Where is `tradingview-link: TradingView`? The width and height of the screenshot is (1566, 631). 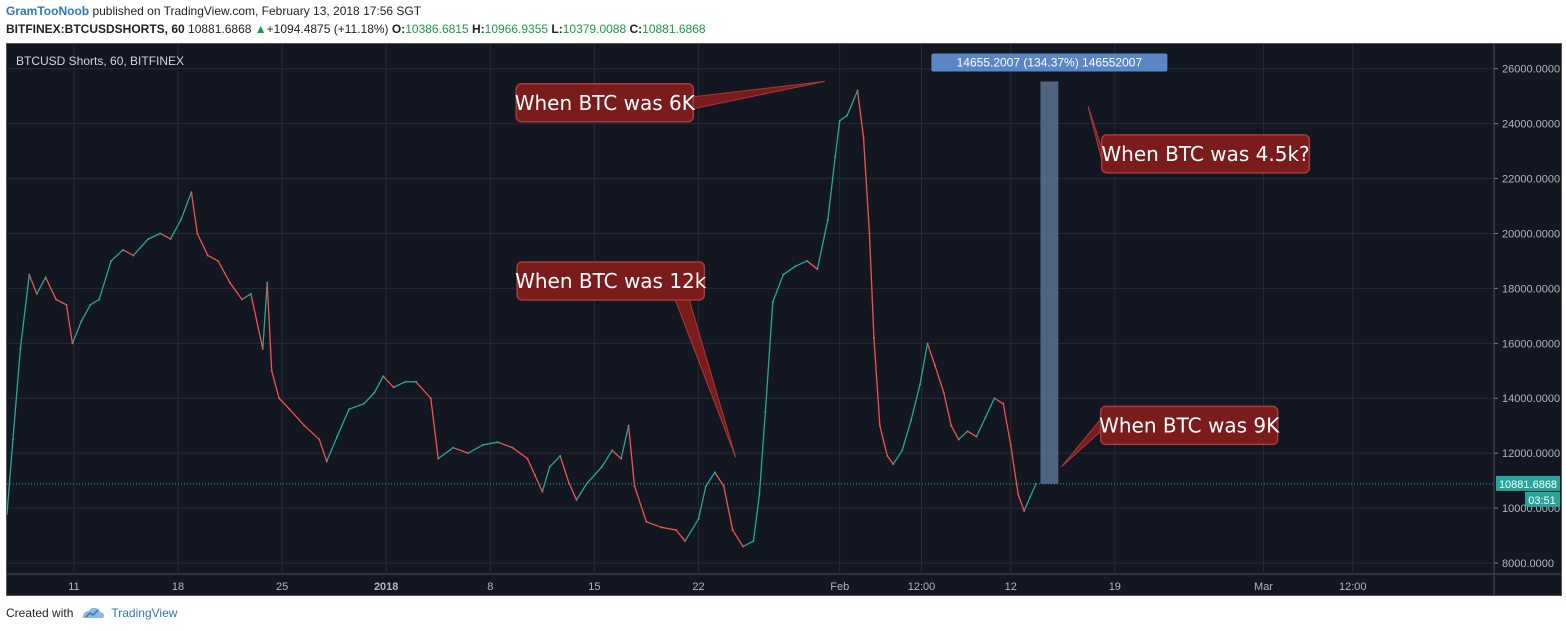 tradingview-link: TradingView is located at coordinates (129, 613).